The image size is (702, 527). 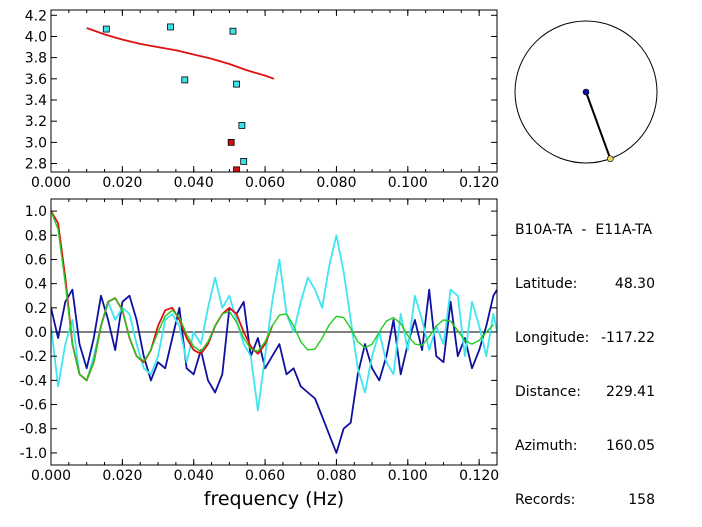 What do you see at coordinates (634, 284) in the screenshot?
I see `info-value: 48.30` at bounding box center [634, 284].